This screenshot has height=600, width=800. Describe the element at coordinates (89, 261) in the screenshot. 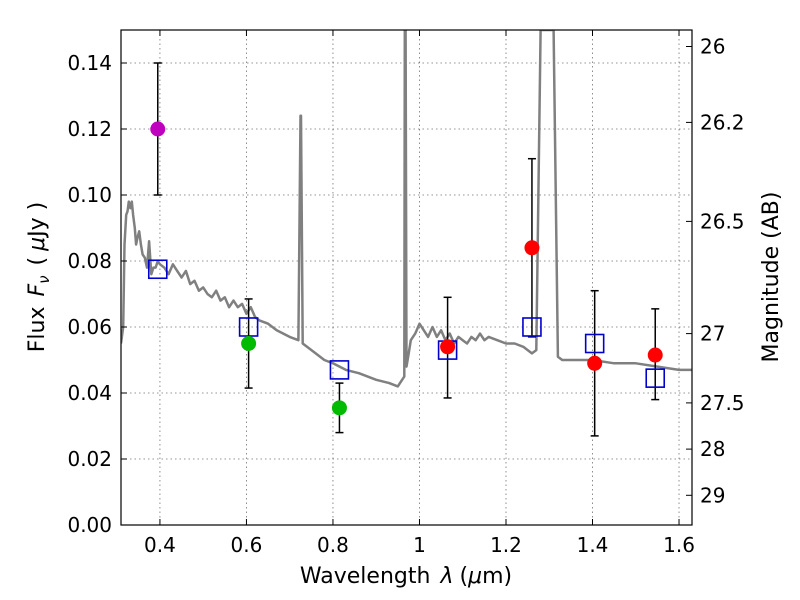

I see `y-tick-label-4: 0.08` at that location.